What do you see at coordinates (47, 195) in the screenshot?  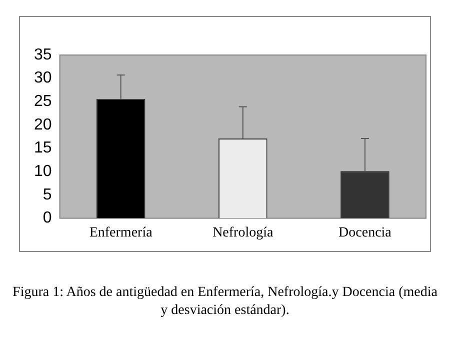 I see `y-tick-label: 5` at bounding box center [47, 195].